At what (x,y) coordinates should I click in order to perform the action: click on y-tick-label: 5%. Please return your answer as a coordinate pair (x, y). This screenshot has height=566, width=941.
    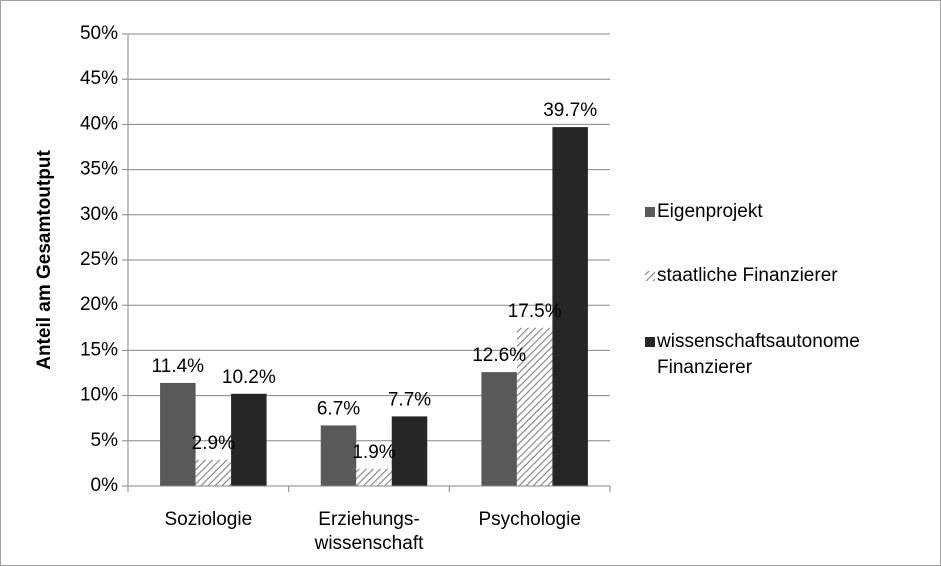
    Looking at the image, I should click on (105, 440).